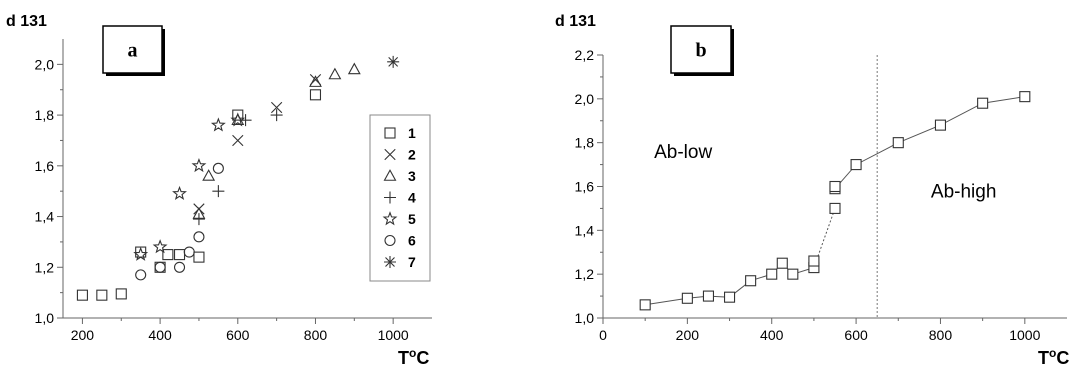 The width and height of the screenshot is (1083, 376). Describe the element at coordinates (603, 335) in the screenshot. I see `x-tick-label: 0` at that location.